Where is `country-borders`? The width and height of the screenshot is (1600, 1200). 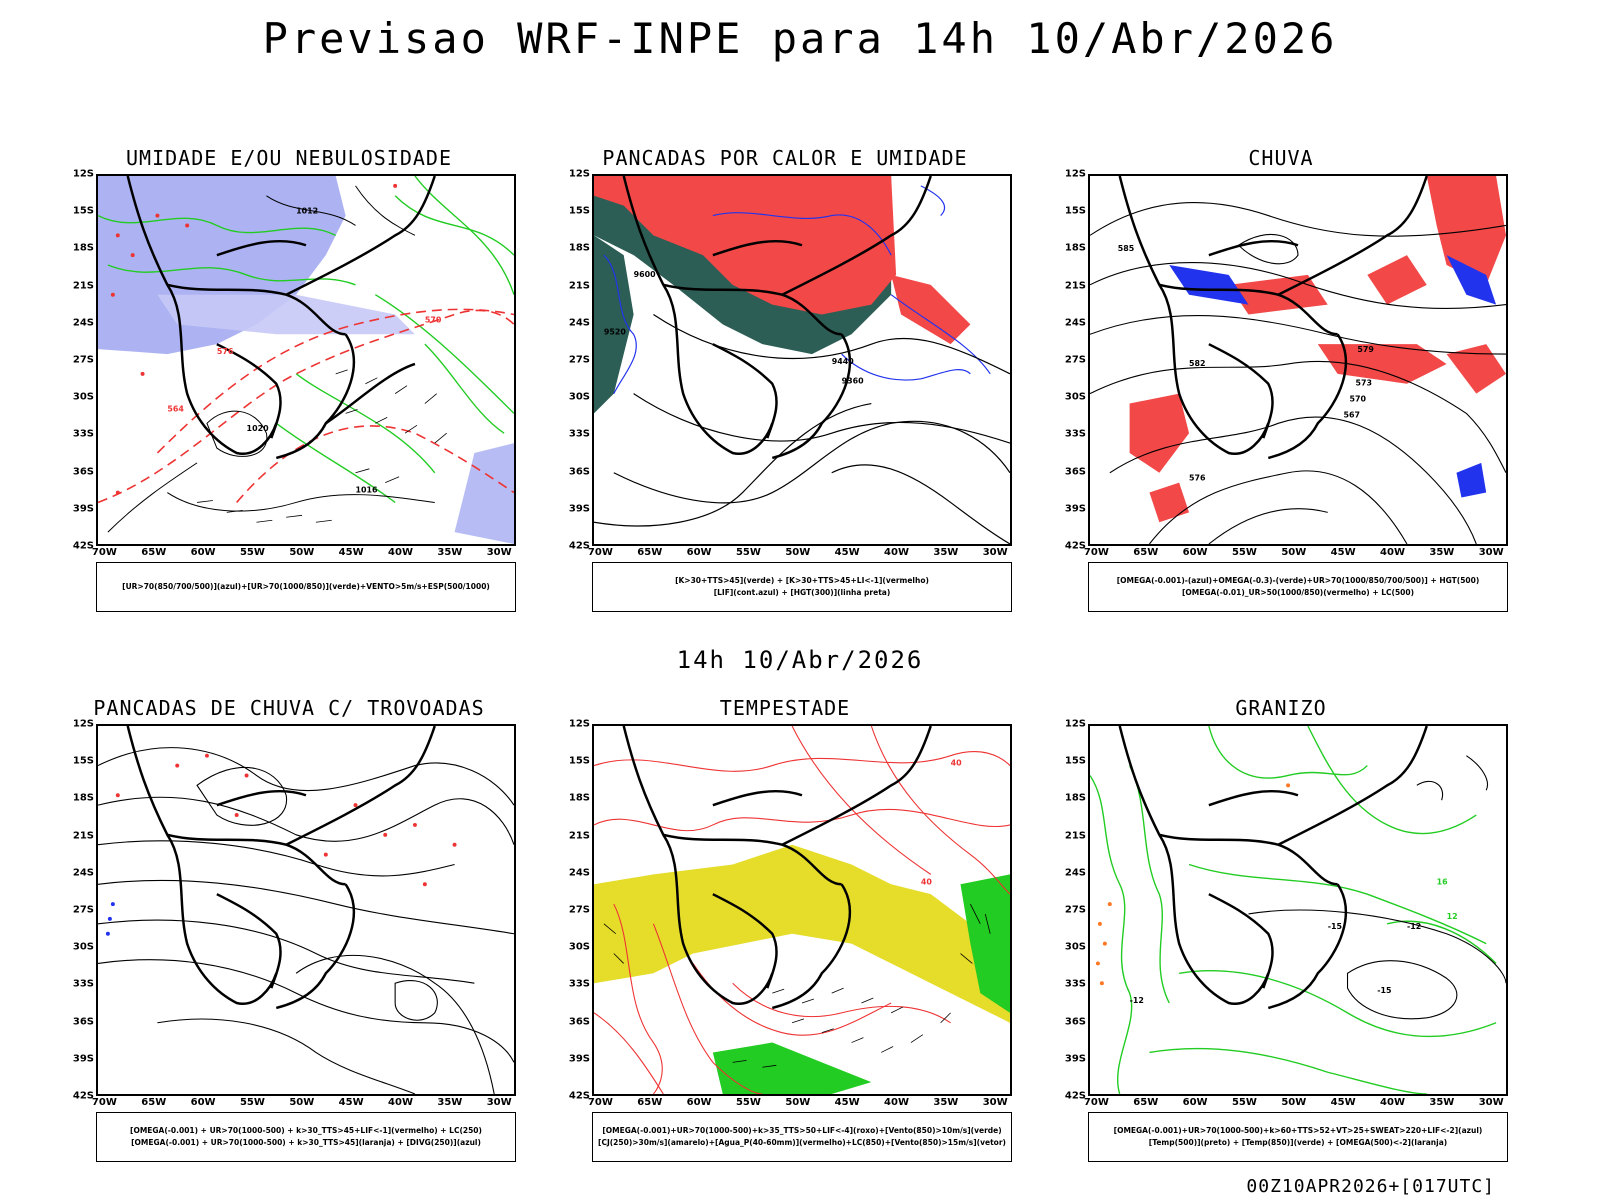 country-borders is located at coordinates (1273, 318).